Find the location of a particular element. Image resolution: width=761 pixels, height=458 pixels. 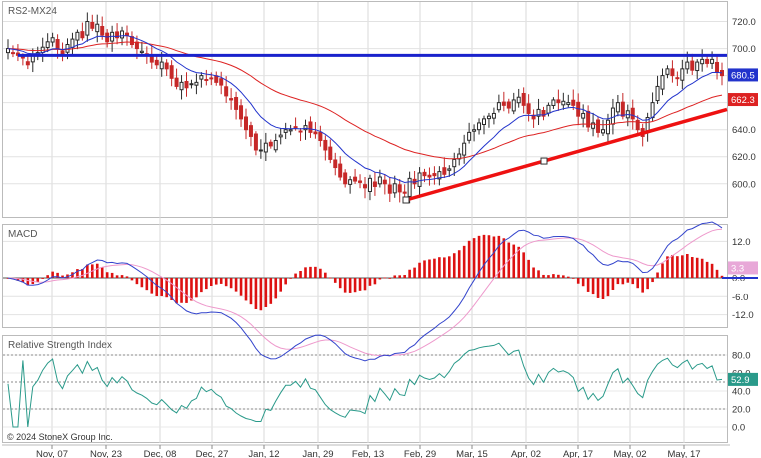

macd-histogram-badge: -0.8 is located at coordinates (739, 288).